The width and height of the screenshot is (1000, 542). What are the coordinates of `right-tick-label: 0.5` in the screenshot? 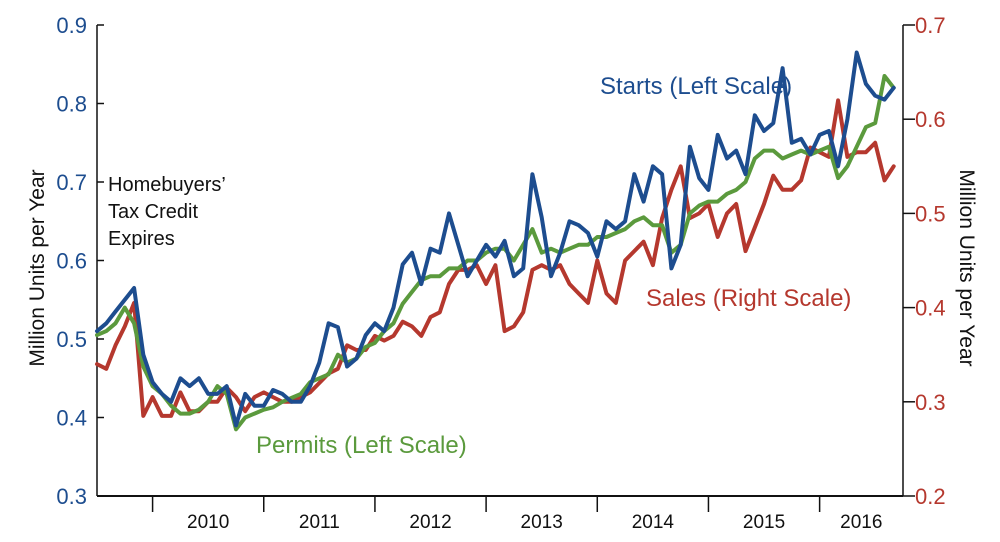 It's located at (930, 213).